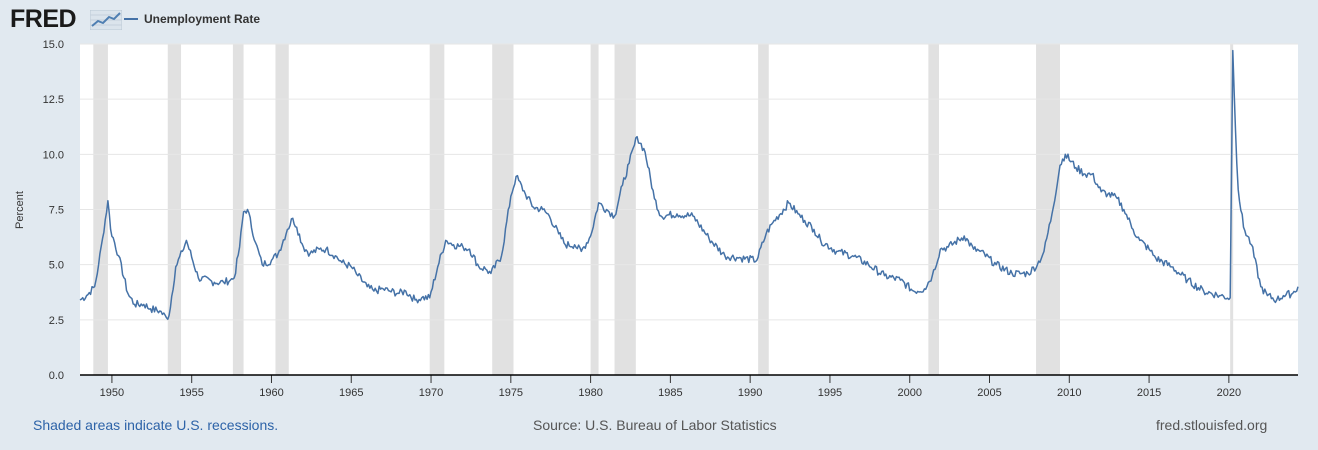 Image resolution: width=1318 pixels, height=450 pixels. What do you see at coordinates (511, 393) in the screenshot?
I see `x-tick-label-5: 1975` at bounding box center [511, 393].